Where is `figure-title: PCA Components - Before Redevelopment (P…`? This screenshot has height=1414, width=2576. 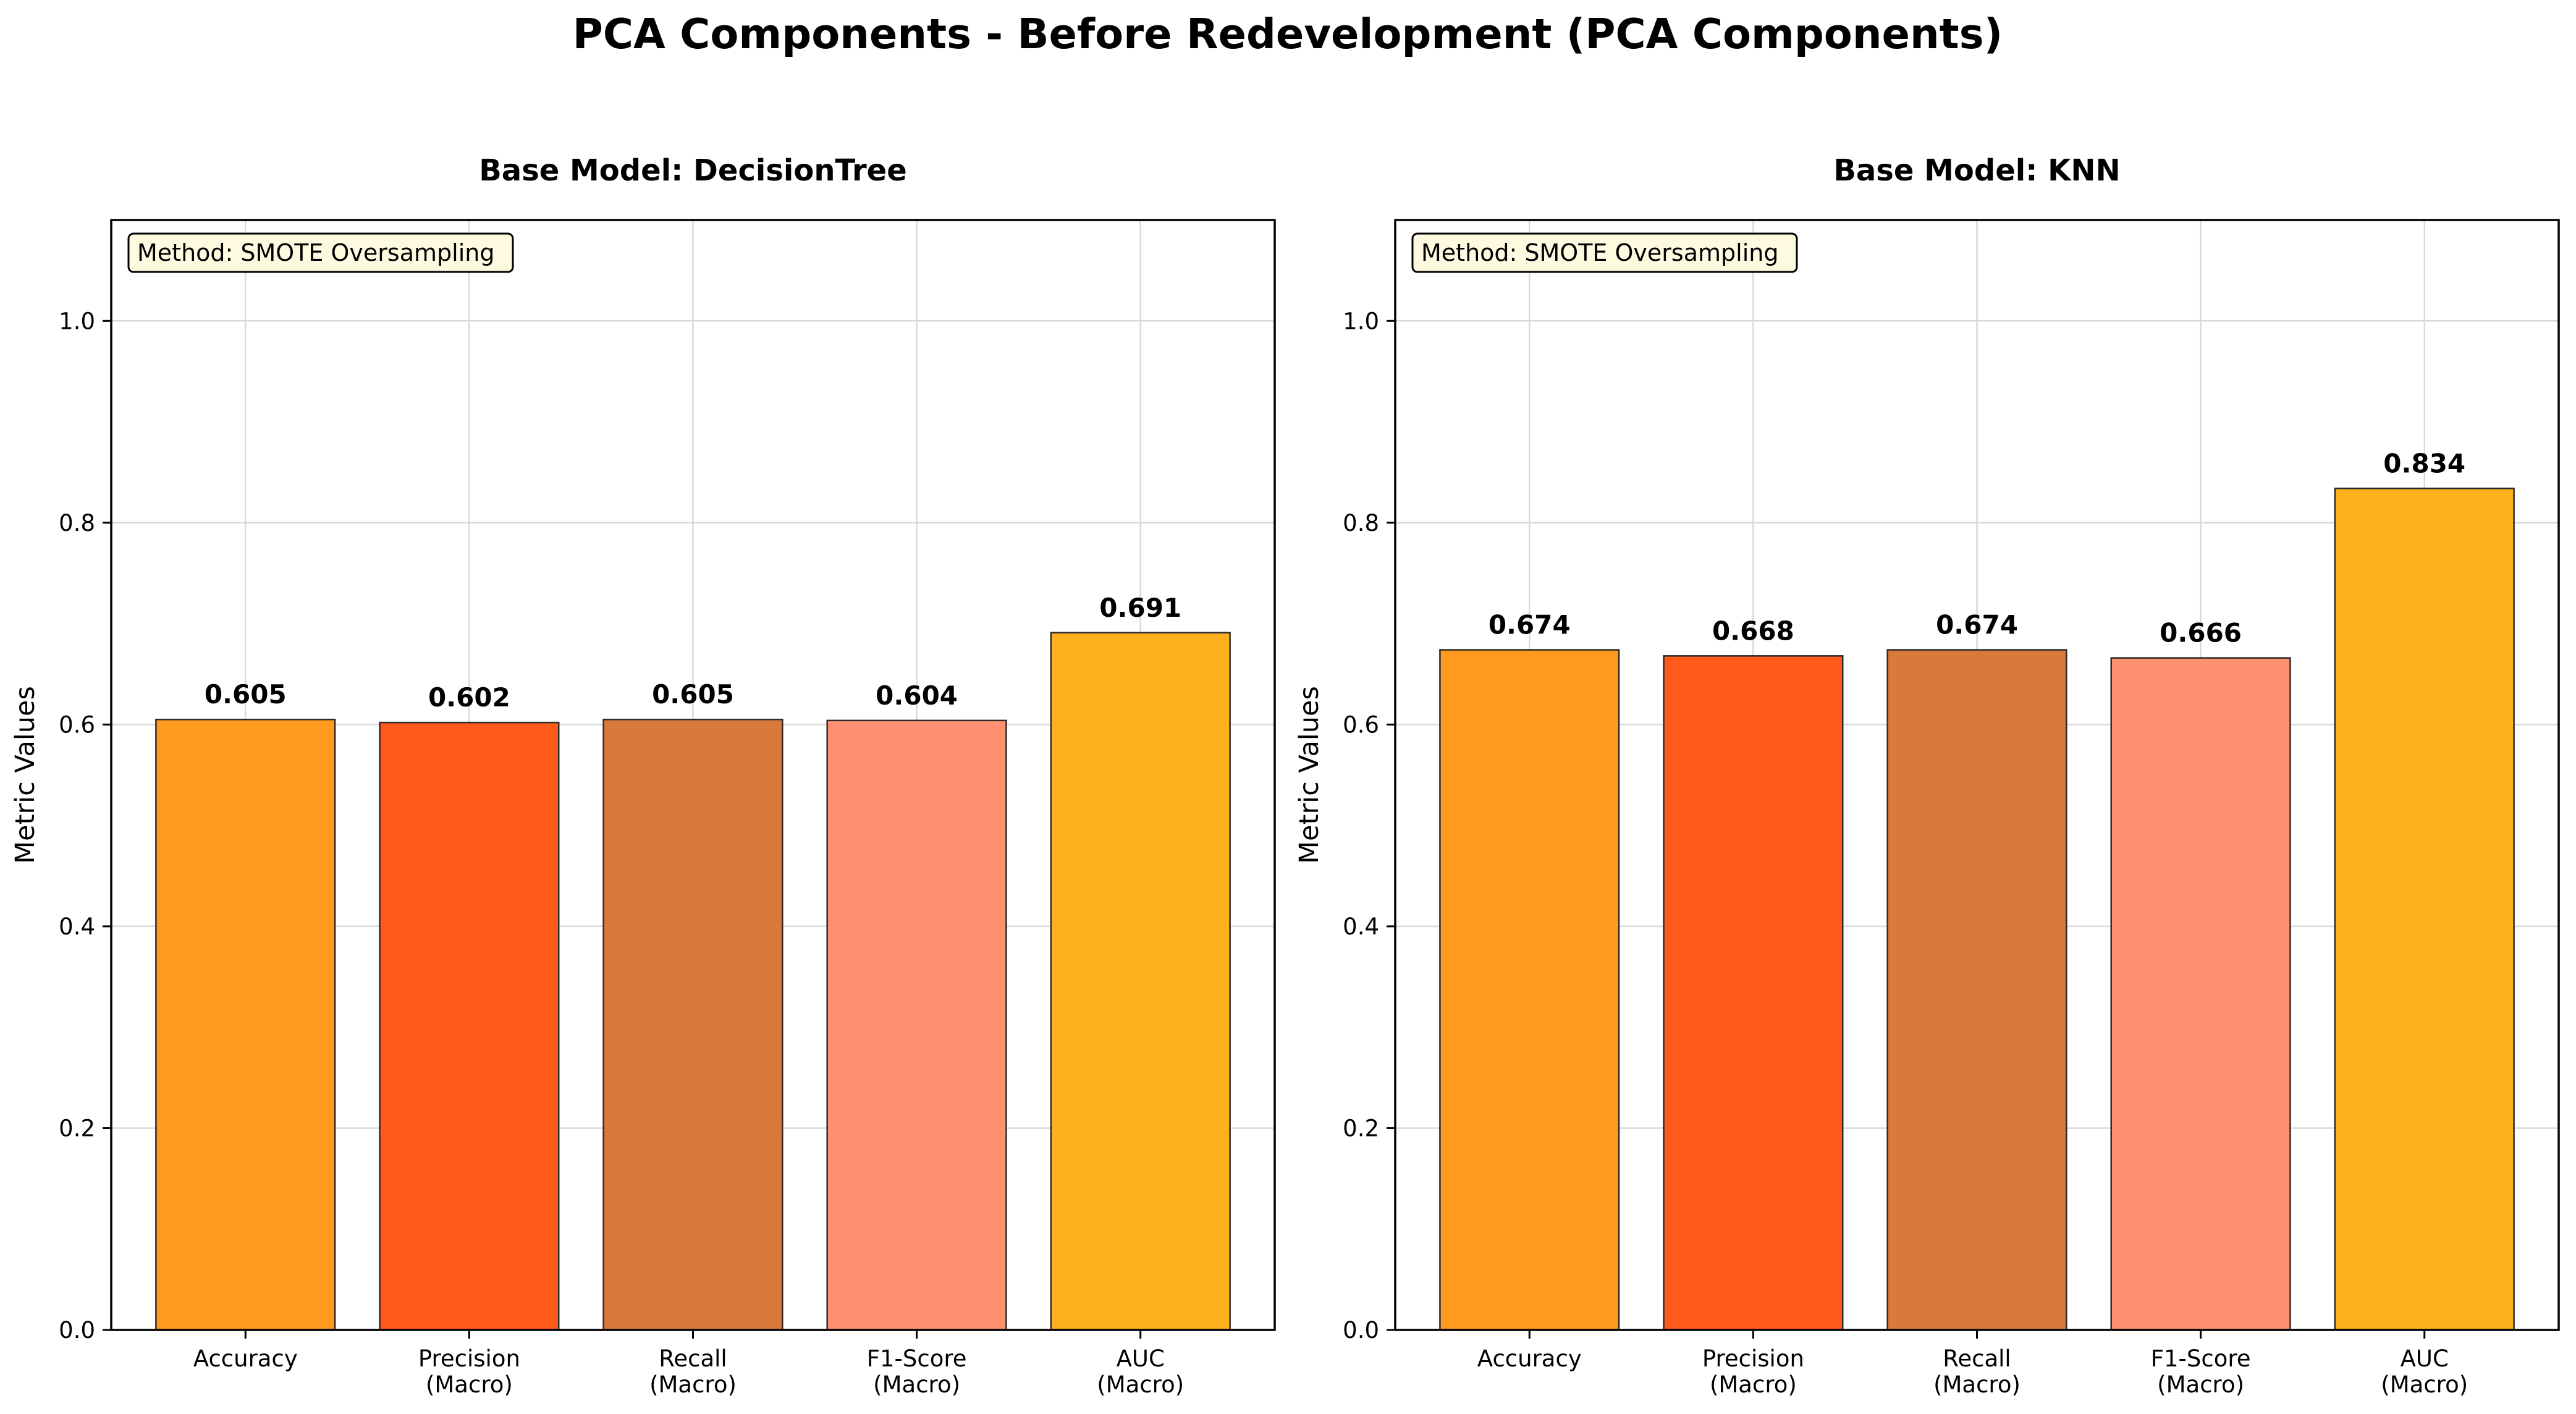
figure-title: PCA Components - Before Redevelopment (P… is located at coordinates (1288, 34).